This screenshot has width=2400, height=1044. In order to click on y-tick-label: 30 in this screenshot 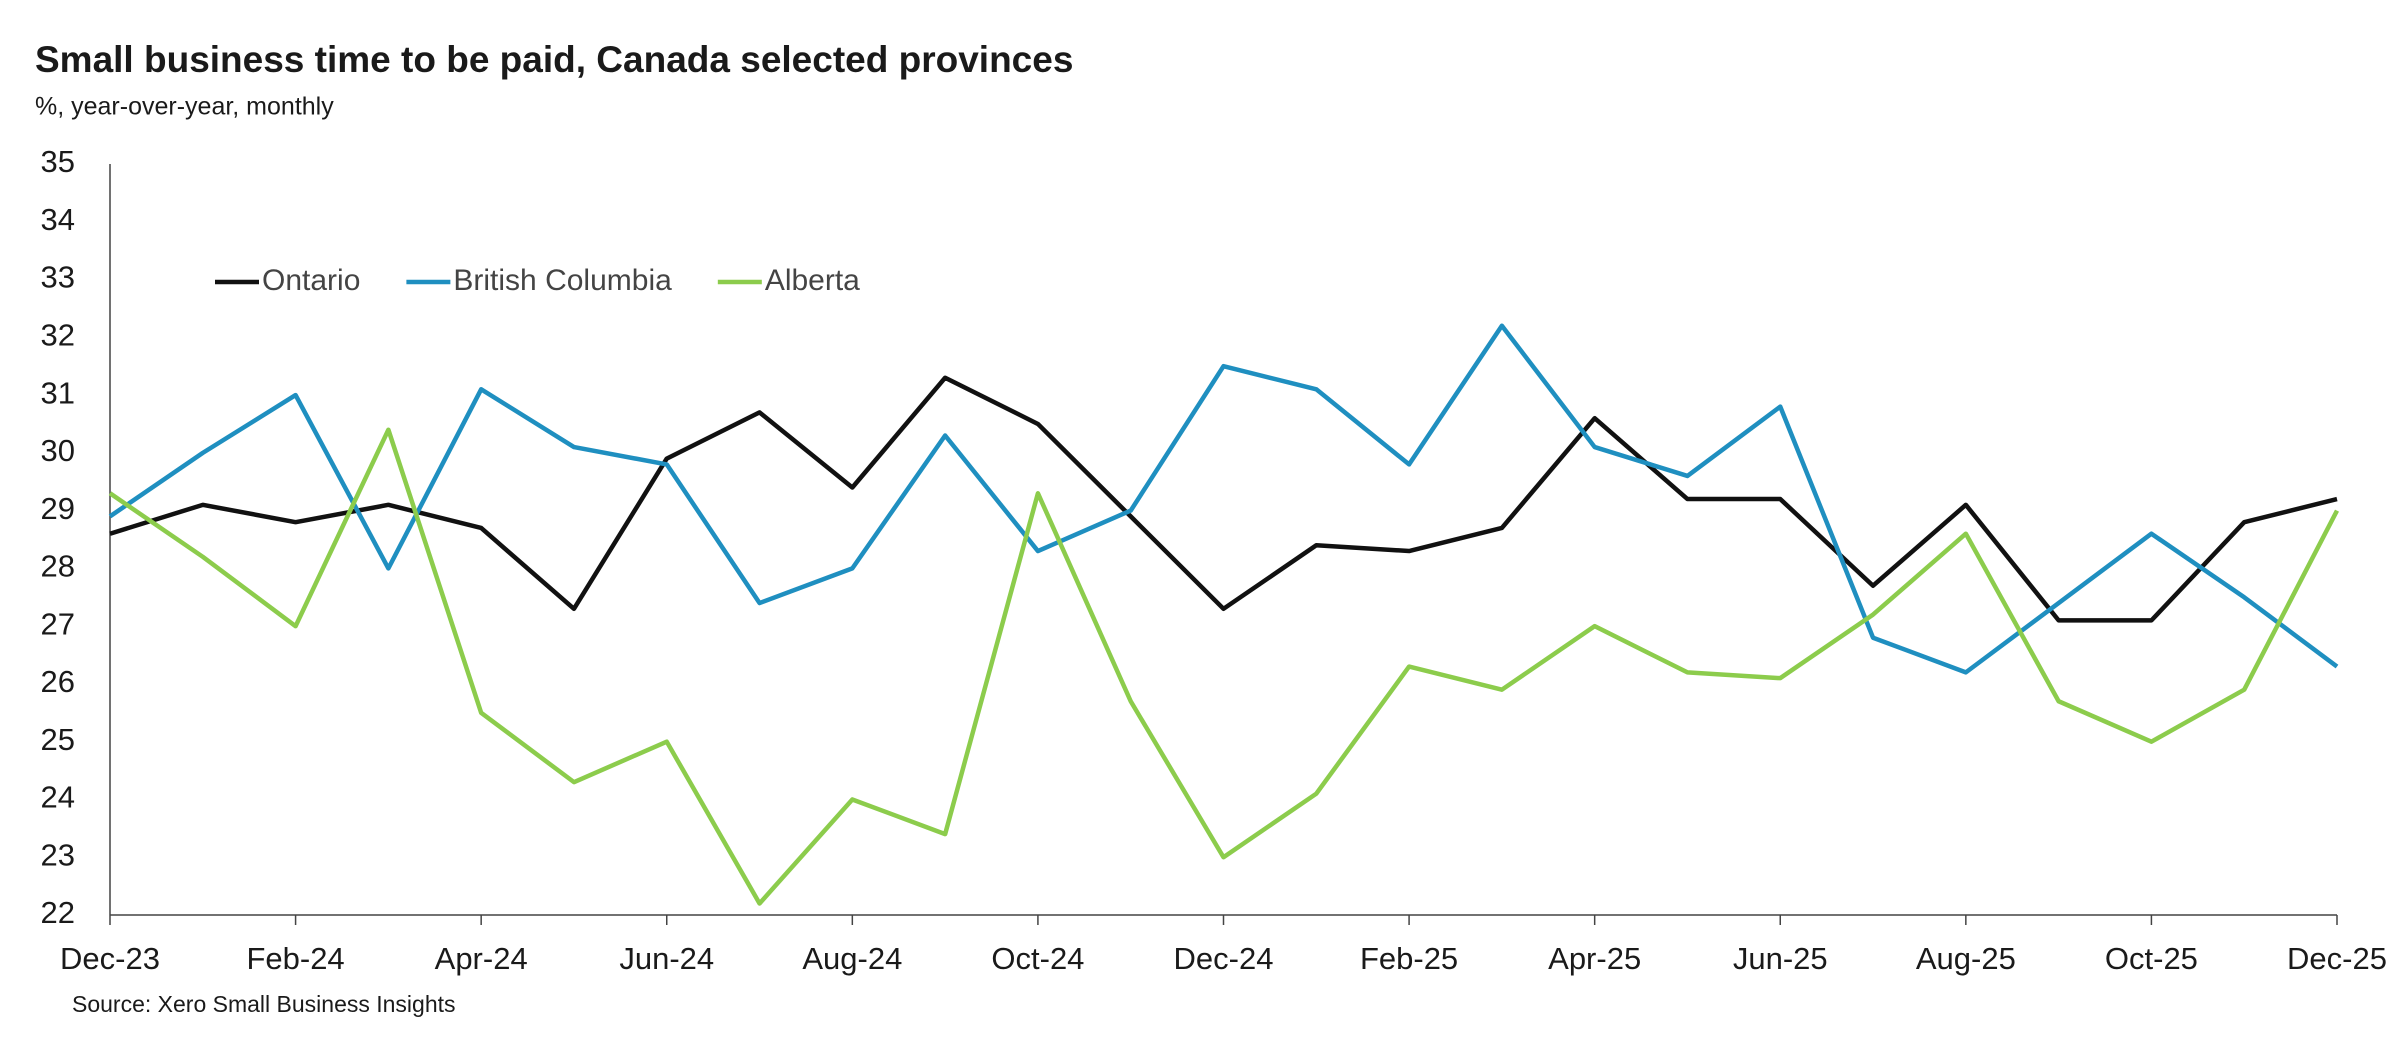, I will do `click(58, 450)`.